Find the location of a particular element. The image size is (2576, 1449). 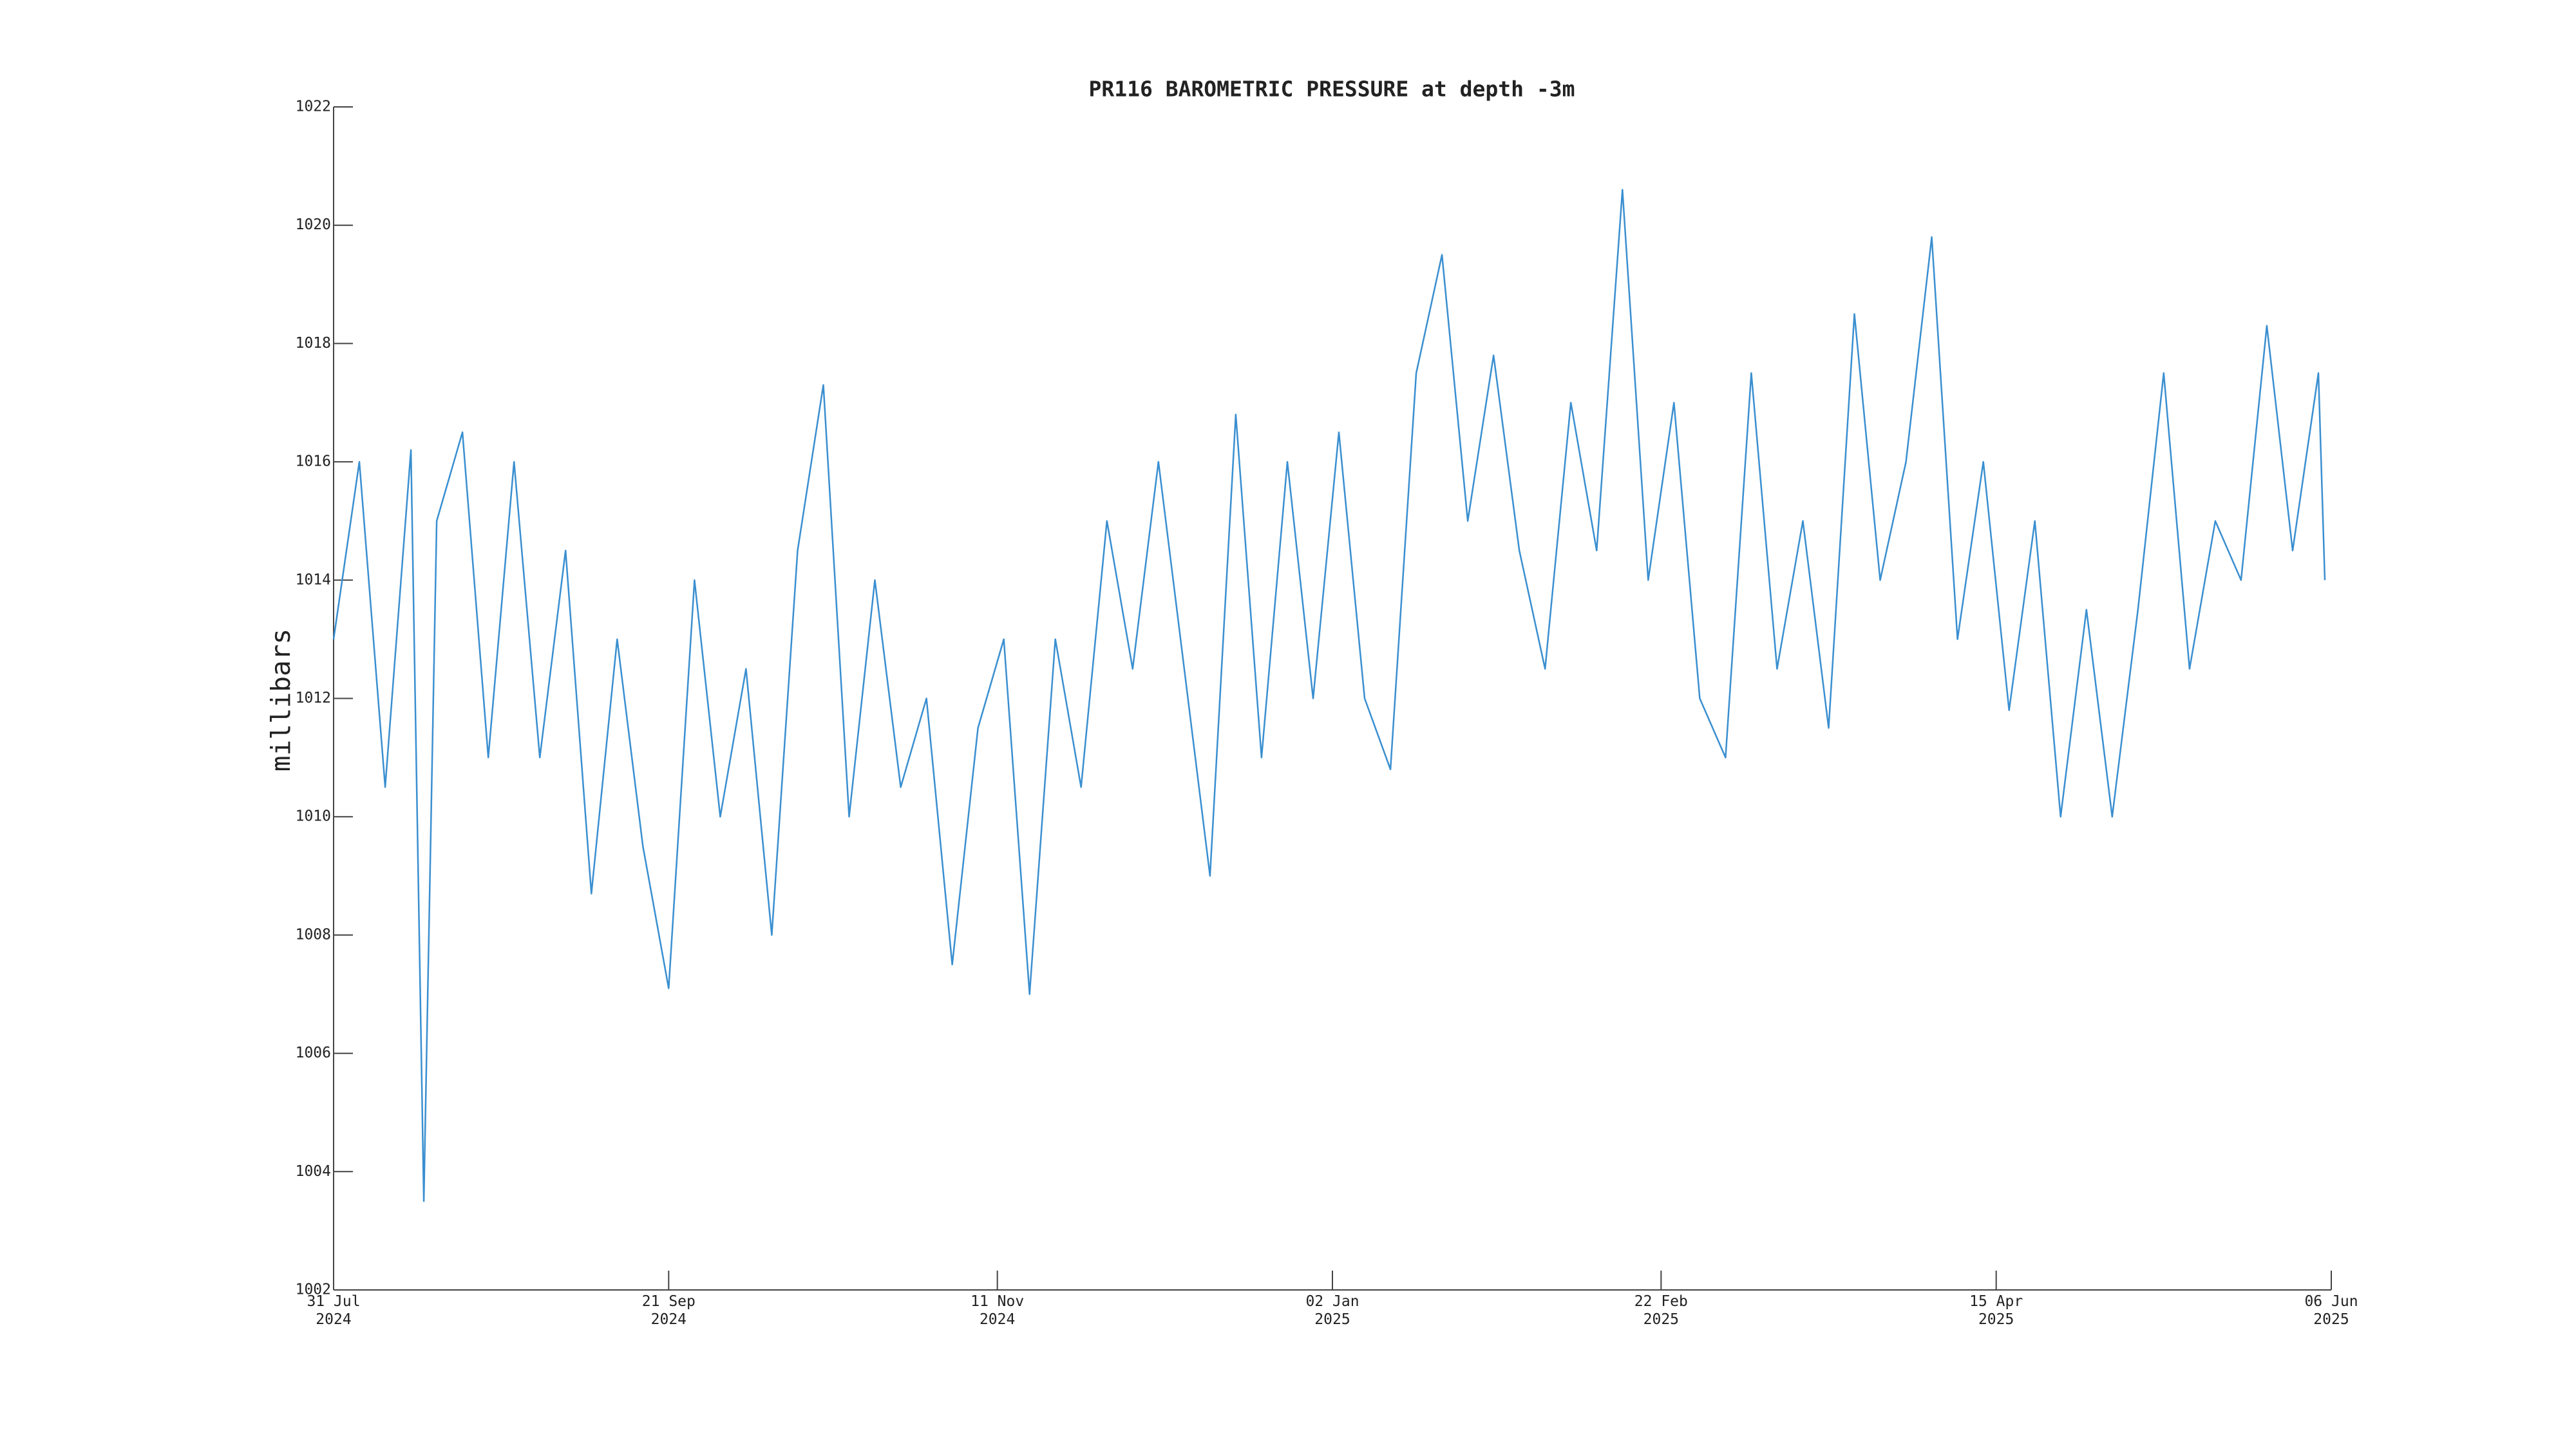

y-tick-label: 1010 is located at coordinates (313, 816).